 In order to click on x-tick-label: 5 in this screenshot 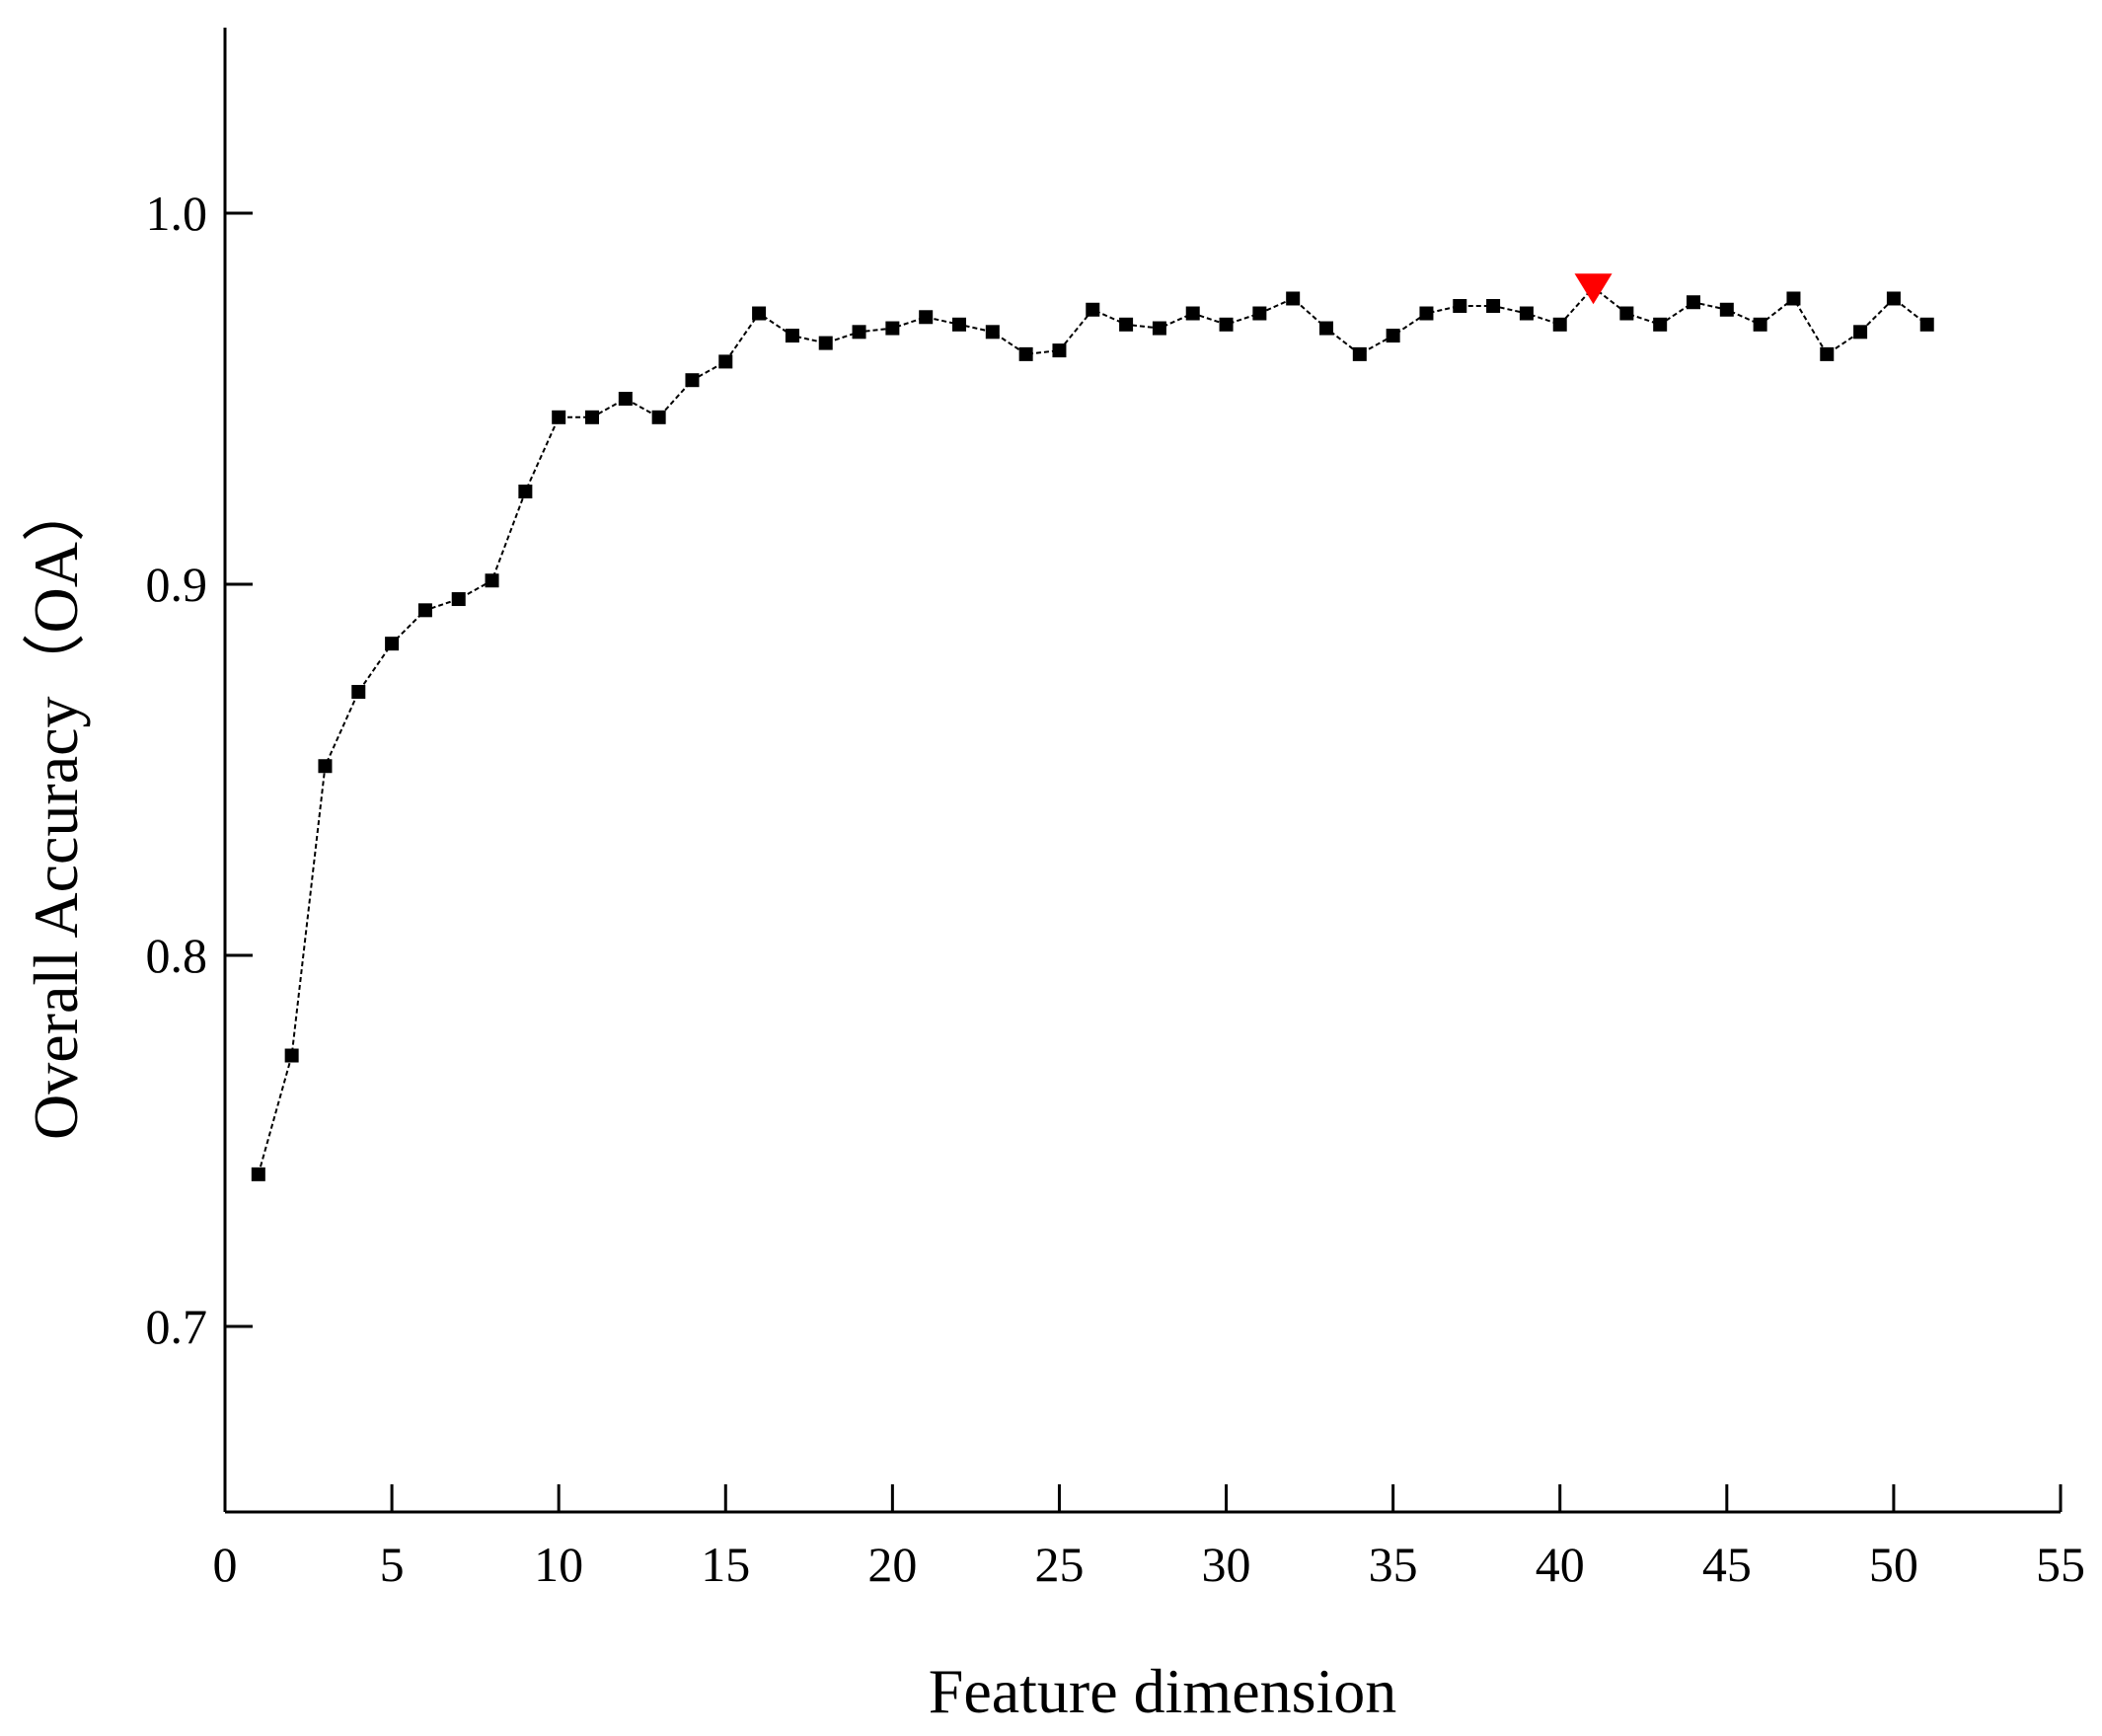, I will do `click(392, 1565)`.